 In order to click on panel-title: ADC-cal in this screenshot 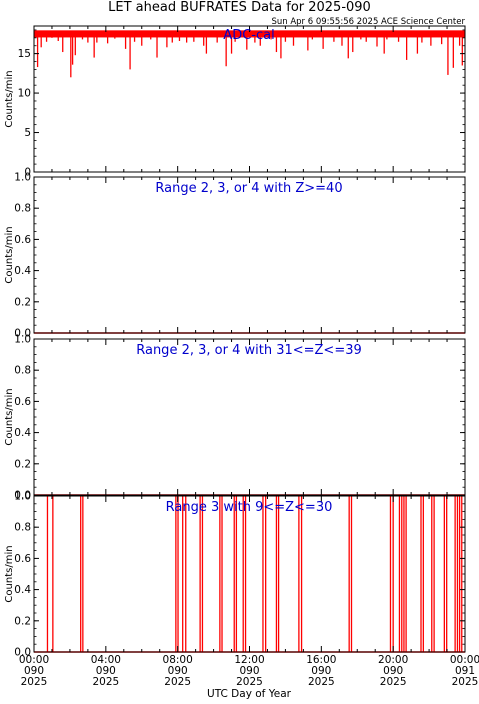, I will do `click(248, 35)`.